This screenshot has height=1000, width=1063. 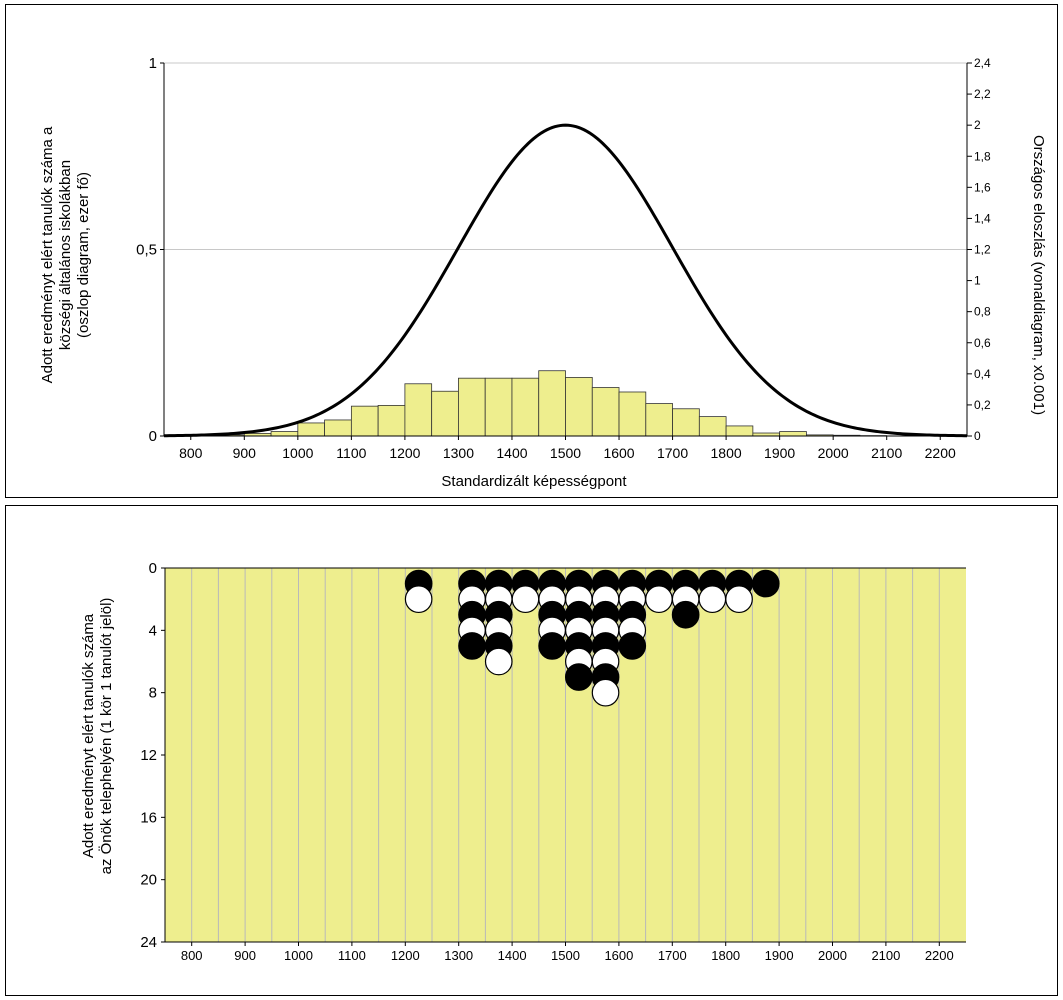 I want to click on y2-tick-label: 1,4, so click(x=982, y=218).